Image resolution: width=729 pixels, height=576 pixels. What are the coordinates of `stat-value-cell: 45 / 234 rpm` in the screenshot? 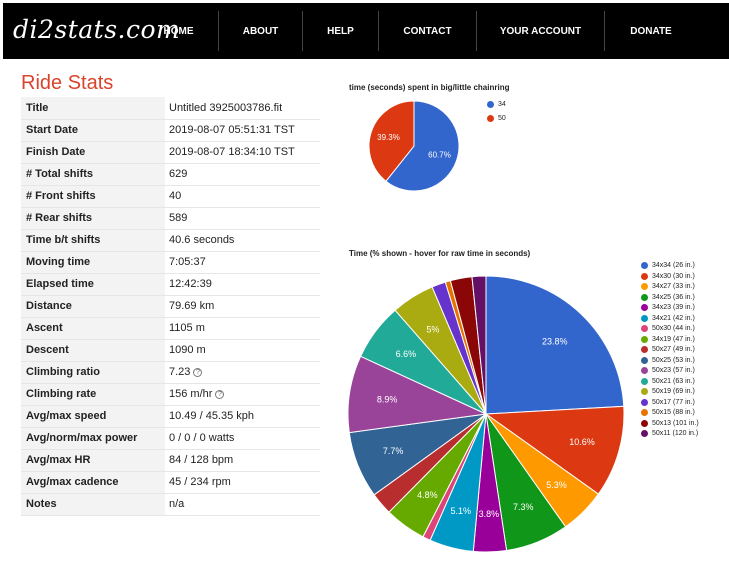 It's located at (242, 482).